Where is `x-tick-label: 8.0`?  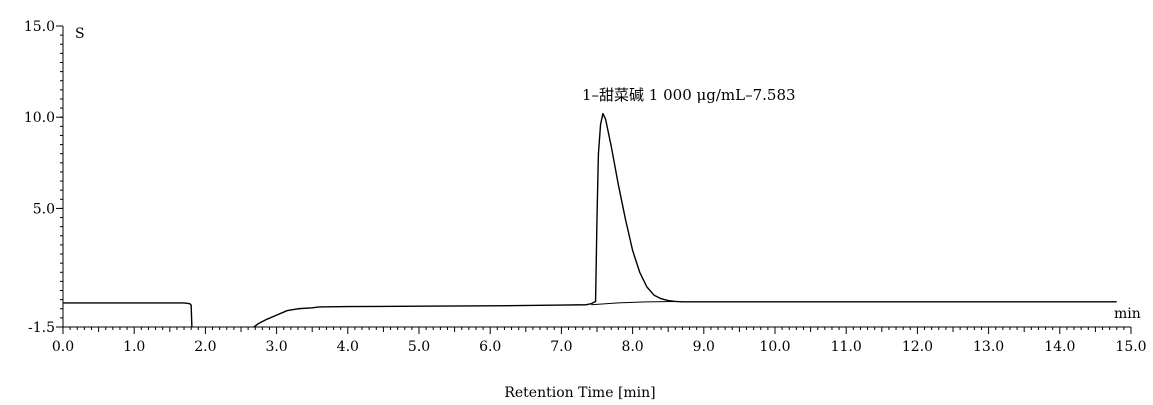
x-tick-label: 8.0 is located at coordinates (632, 347).